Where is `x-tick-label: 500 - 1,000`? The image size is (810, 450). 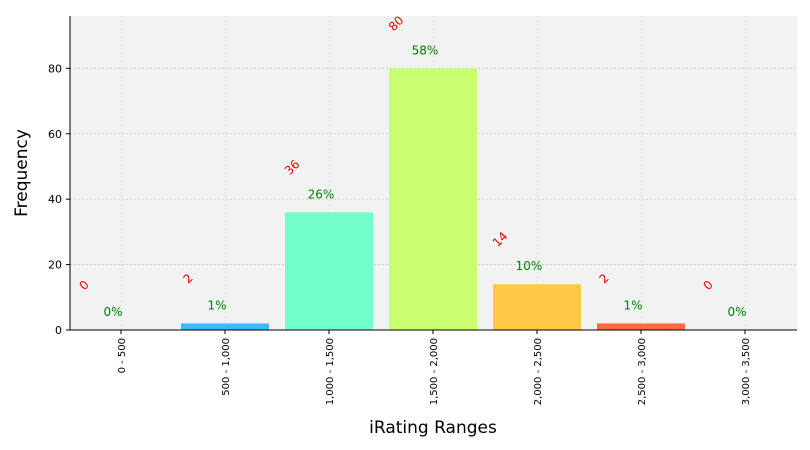 x-tick-label: 500 - 1,000 is located at coordinates (226, 367).